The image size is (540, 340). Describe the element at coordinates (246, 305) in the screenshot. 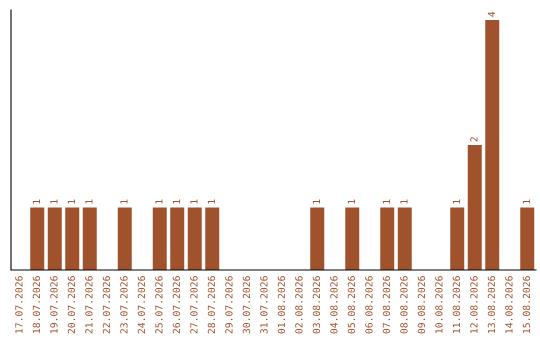

I see `x-tick-label: 30.07.2026` at that location.